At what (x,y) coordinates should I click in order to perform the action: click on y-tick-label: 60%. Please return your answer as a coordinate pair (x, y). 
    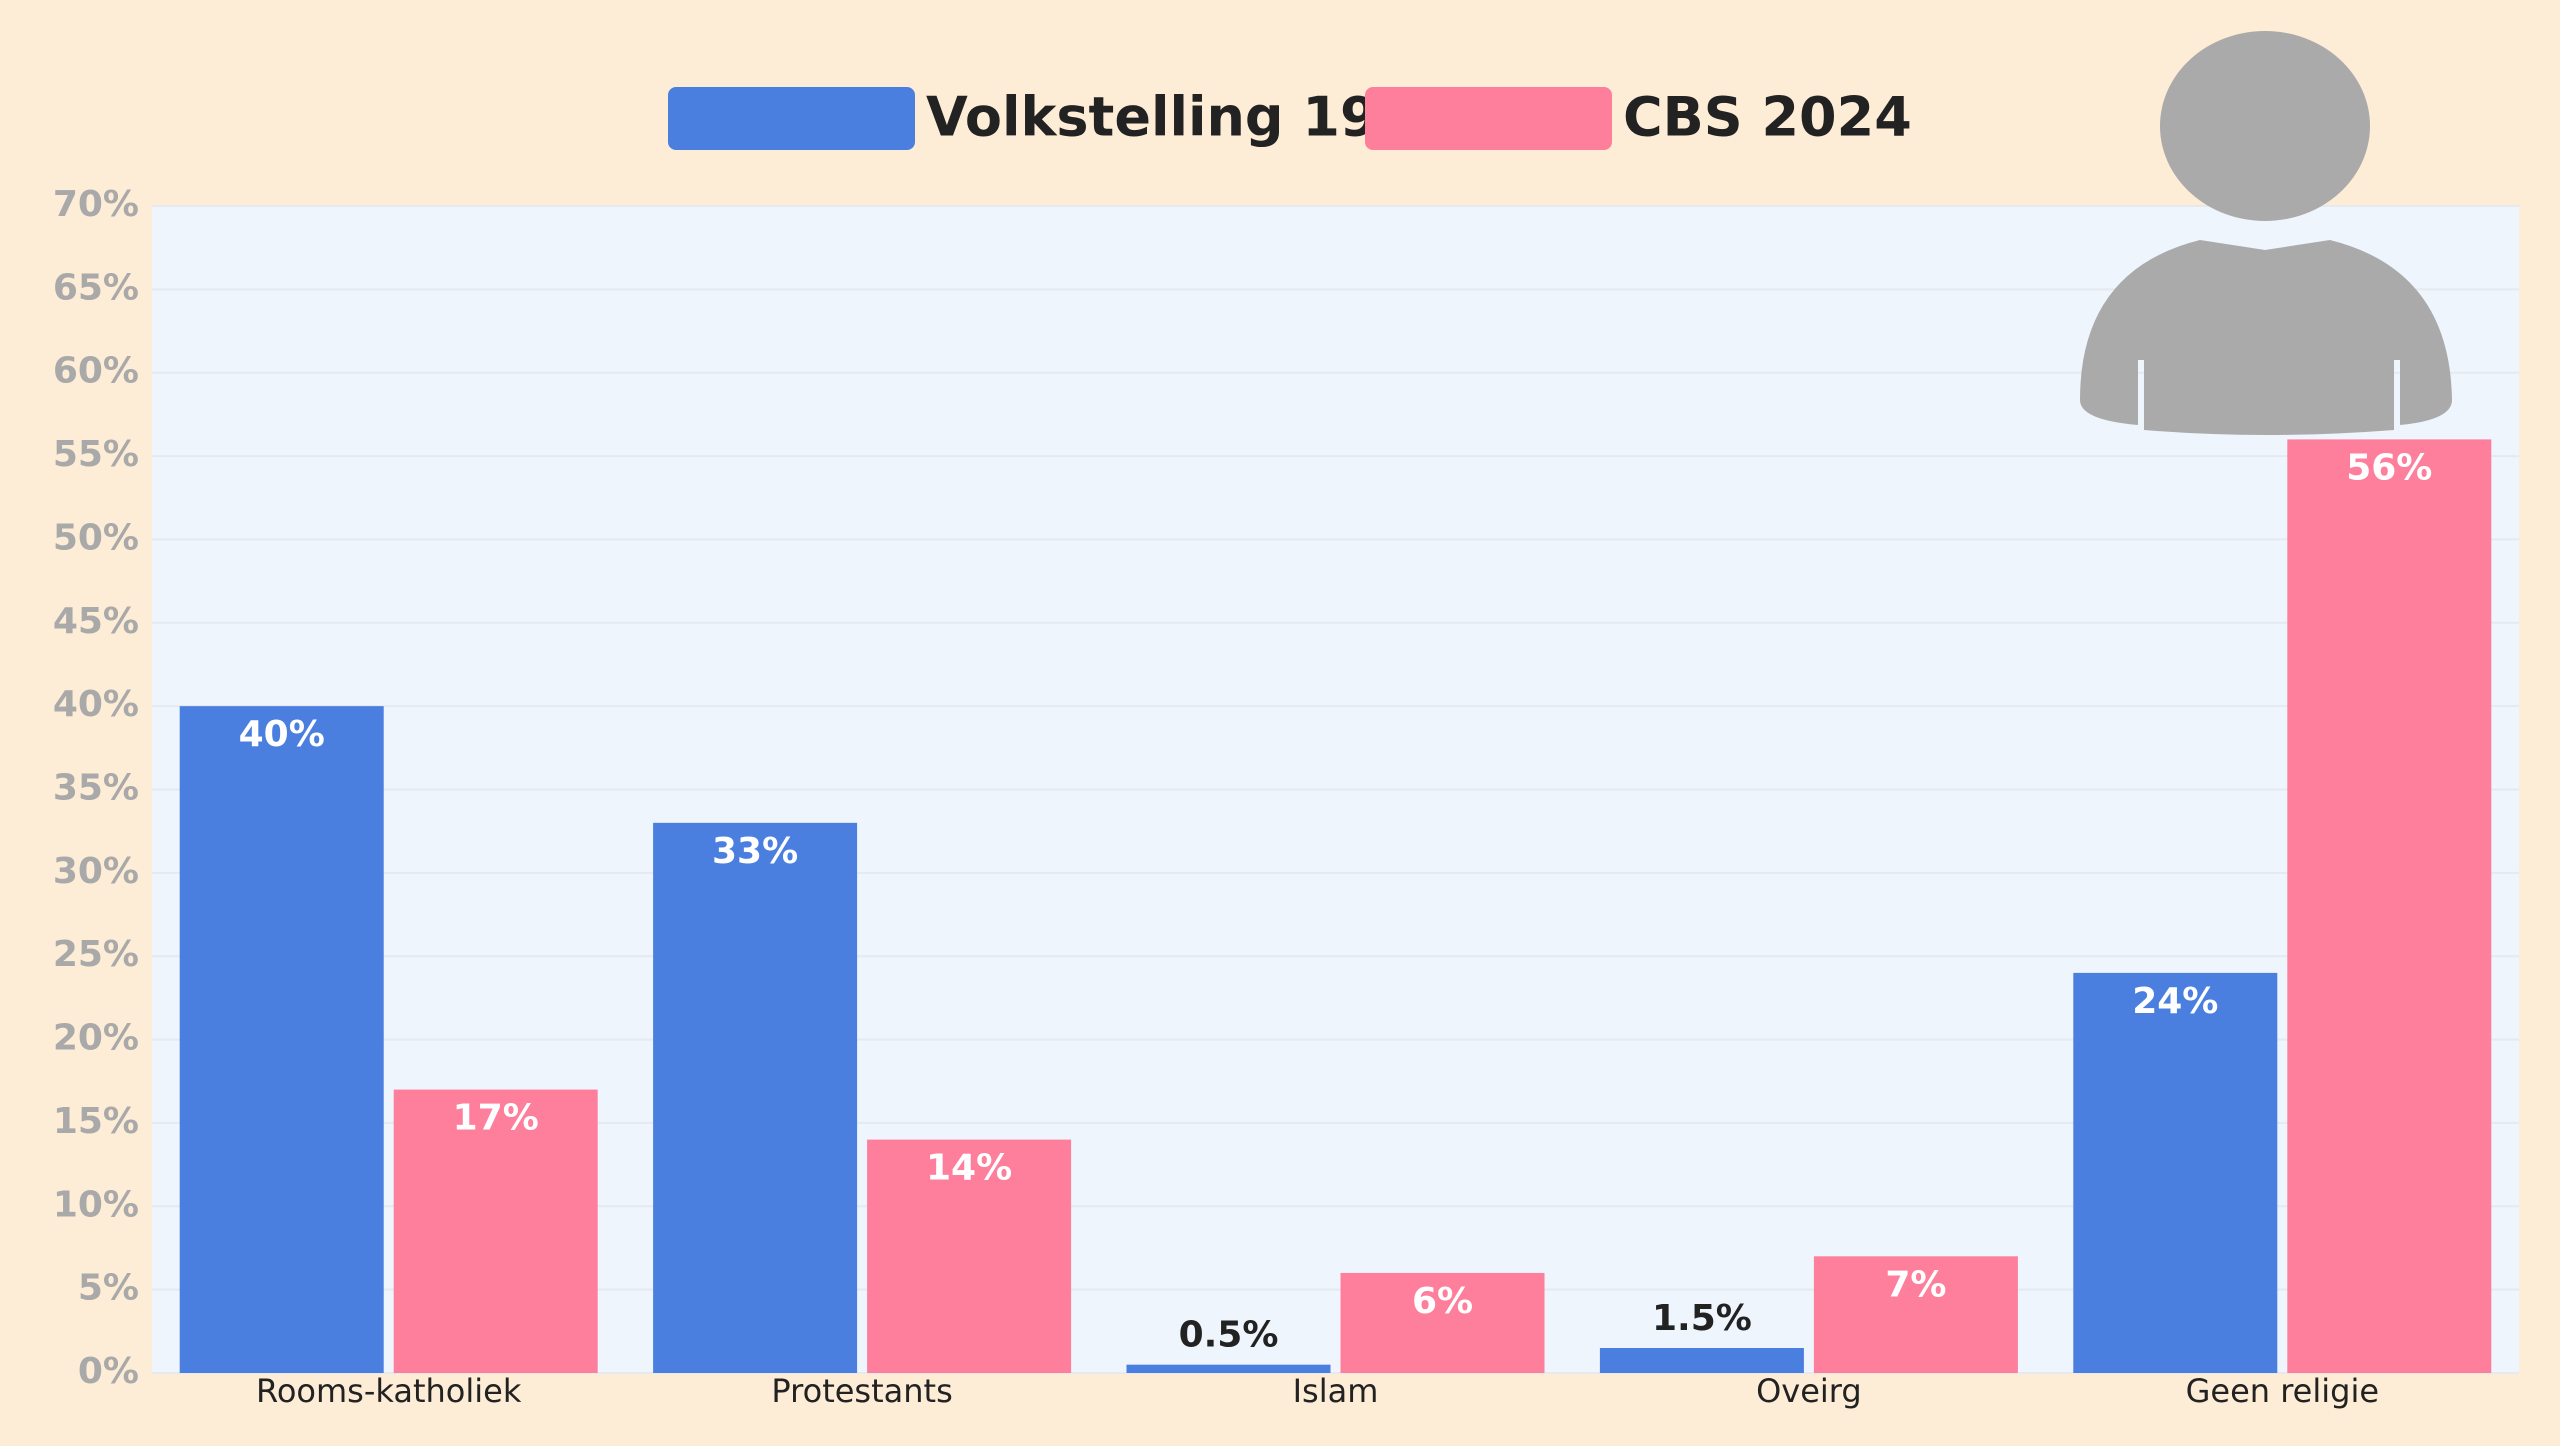
    Looking at the image, I should click on (96, 371).